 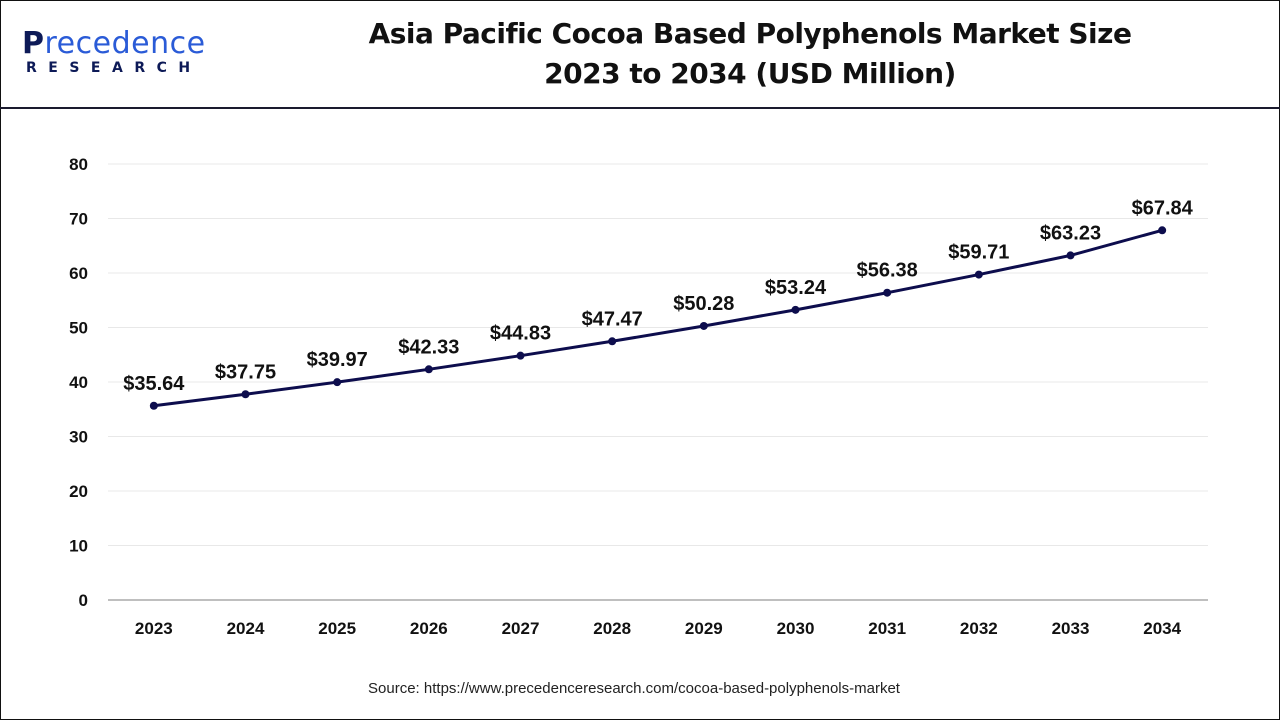 What do you see at coordinates (520, 334) in the screenshot?
I see `data-label: $44.83` at bounding box center [520, 334].